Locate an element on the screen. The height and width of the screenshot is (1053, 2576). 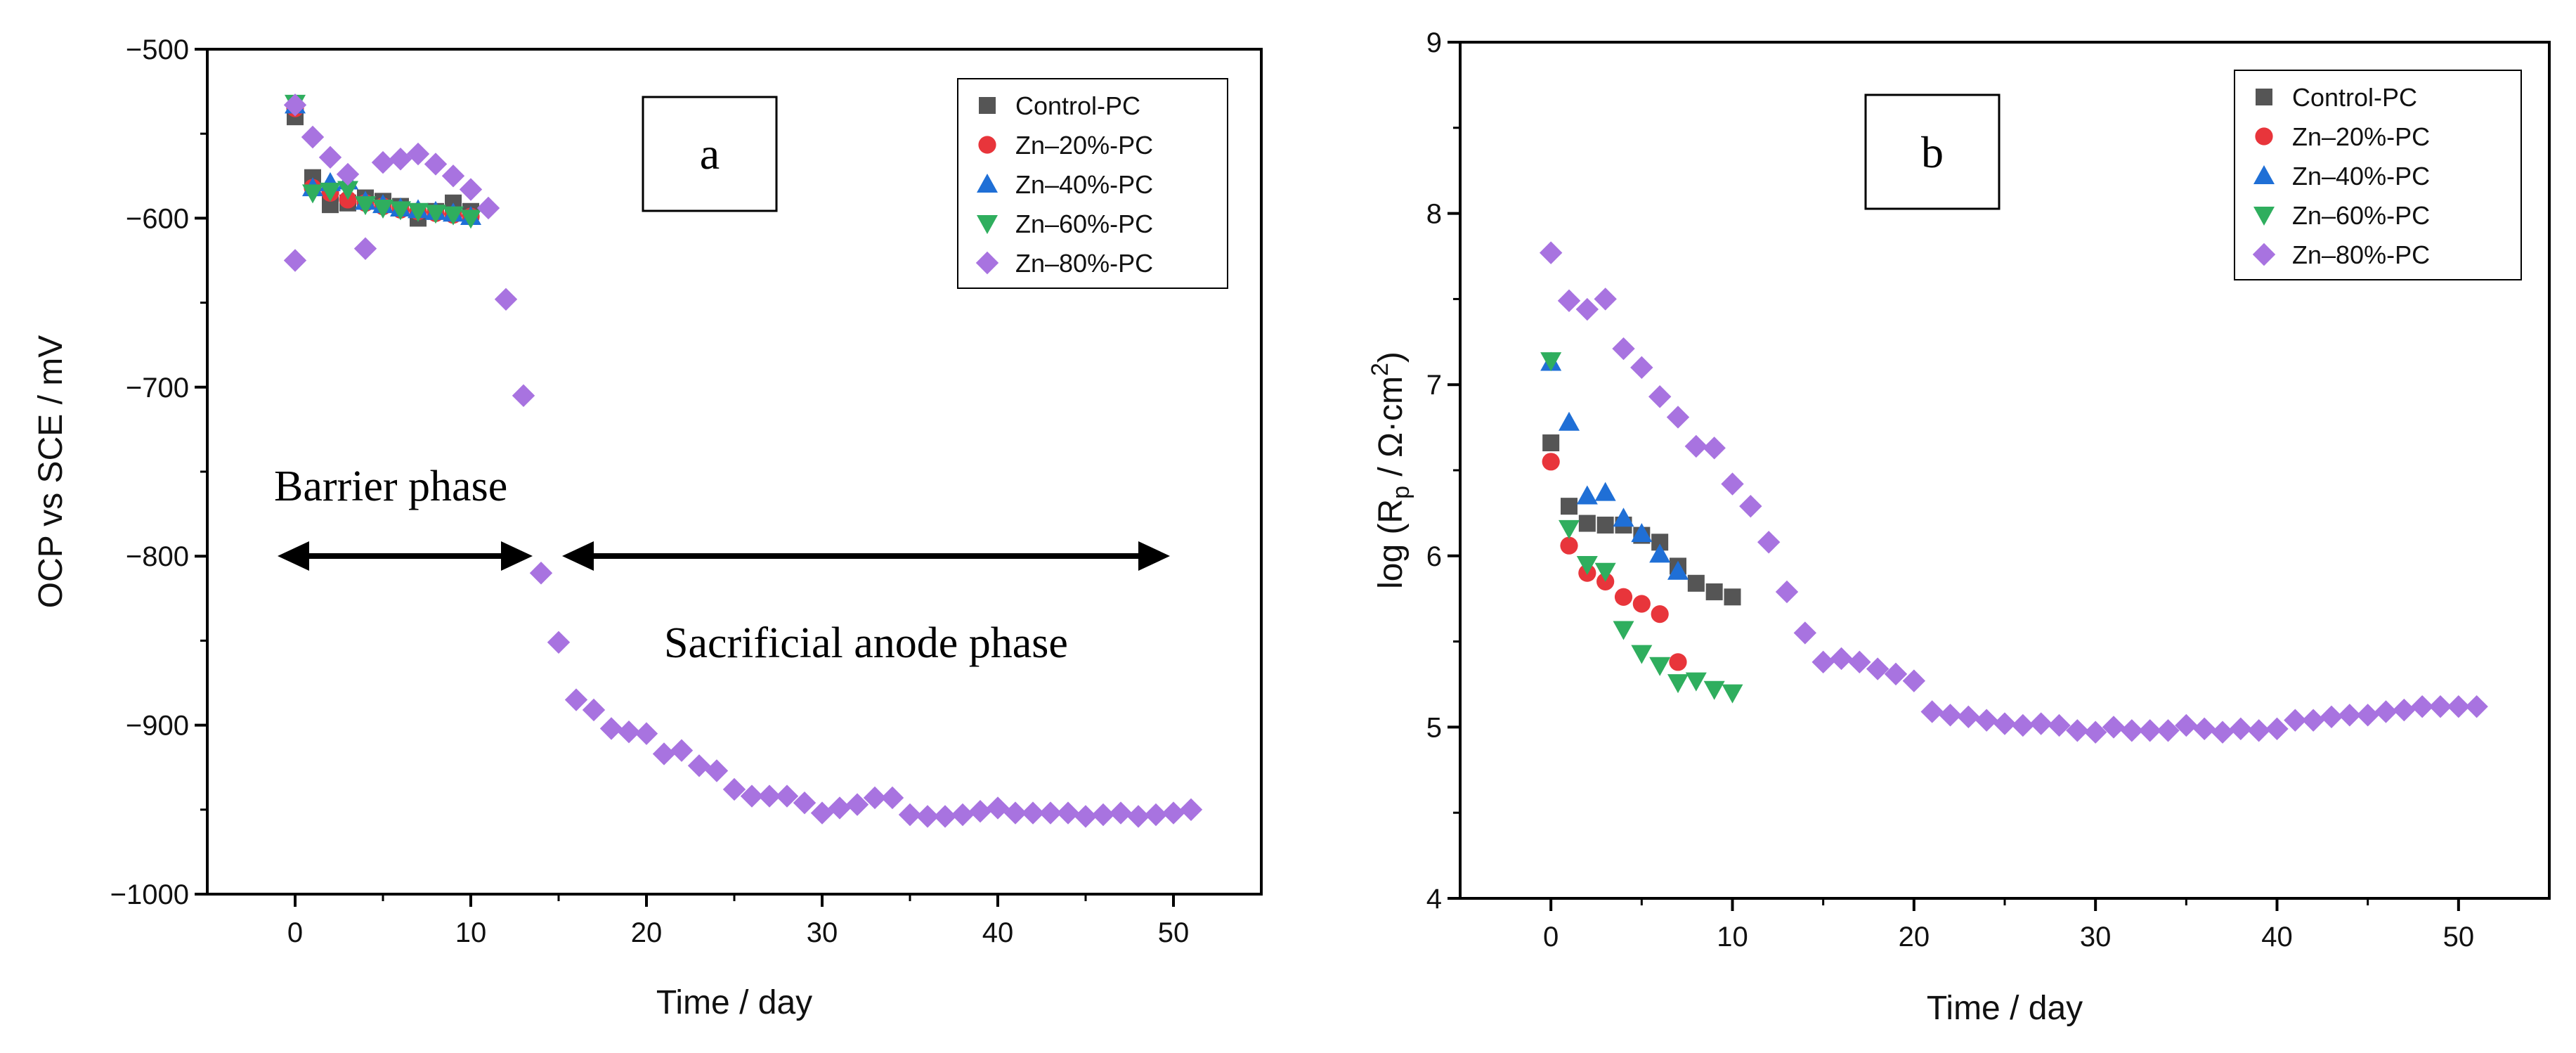
y-tick-label: −900 is located at coordinates (157, 726).